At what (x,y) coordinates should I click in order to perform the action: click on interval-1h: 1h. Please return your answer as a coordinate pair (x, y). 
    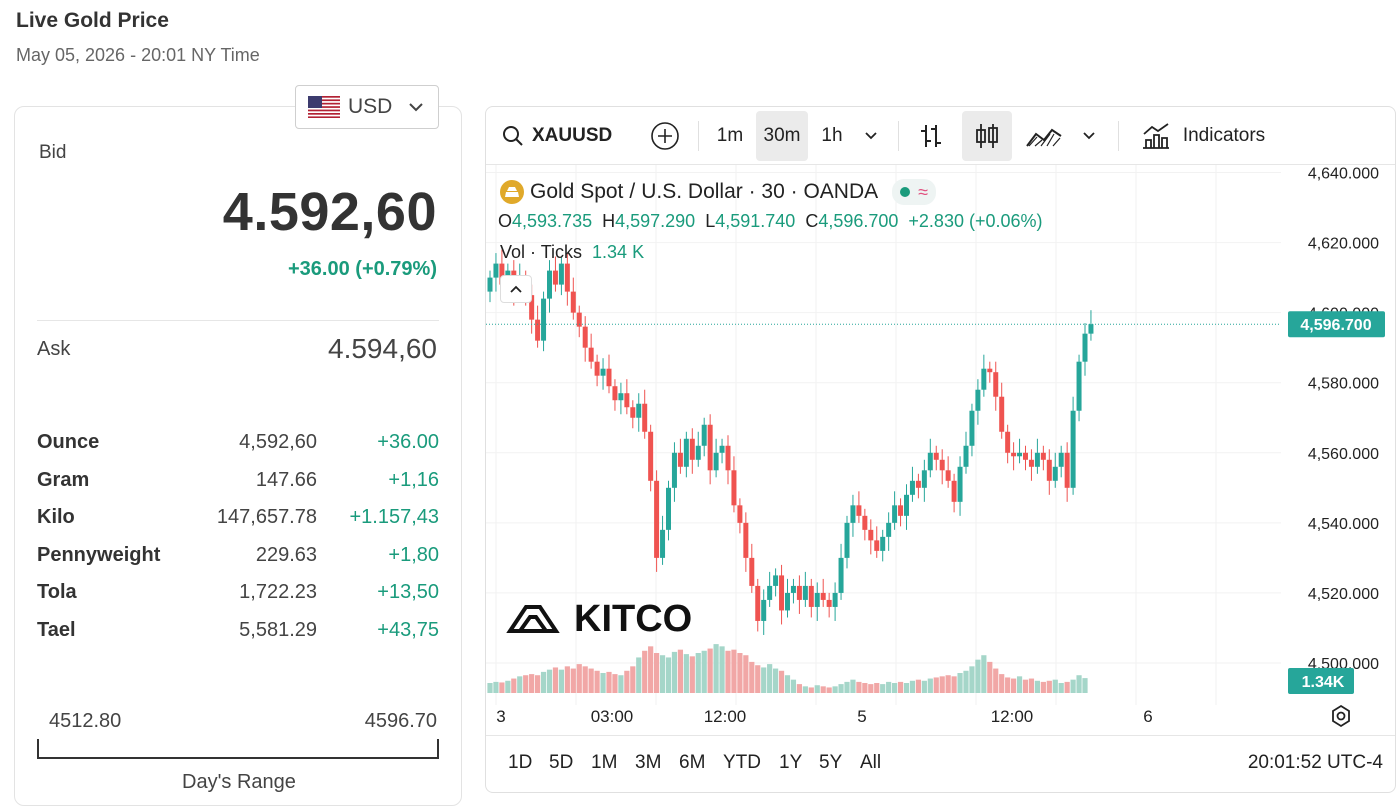
    Looking at the image, I should click on (832, 135).